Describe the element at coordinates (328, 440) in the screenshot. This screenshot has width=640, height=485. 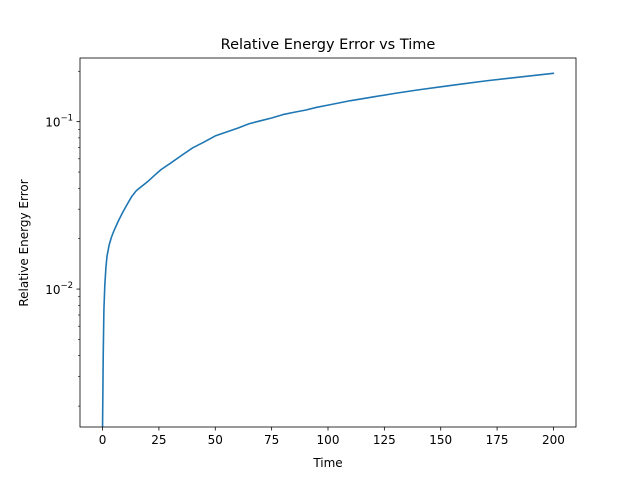
I see `x-tick-label: 100` at that location.